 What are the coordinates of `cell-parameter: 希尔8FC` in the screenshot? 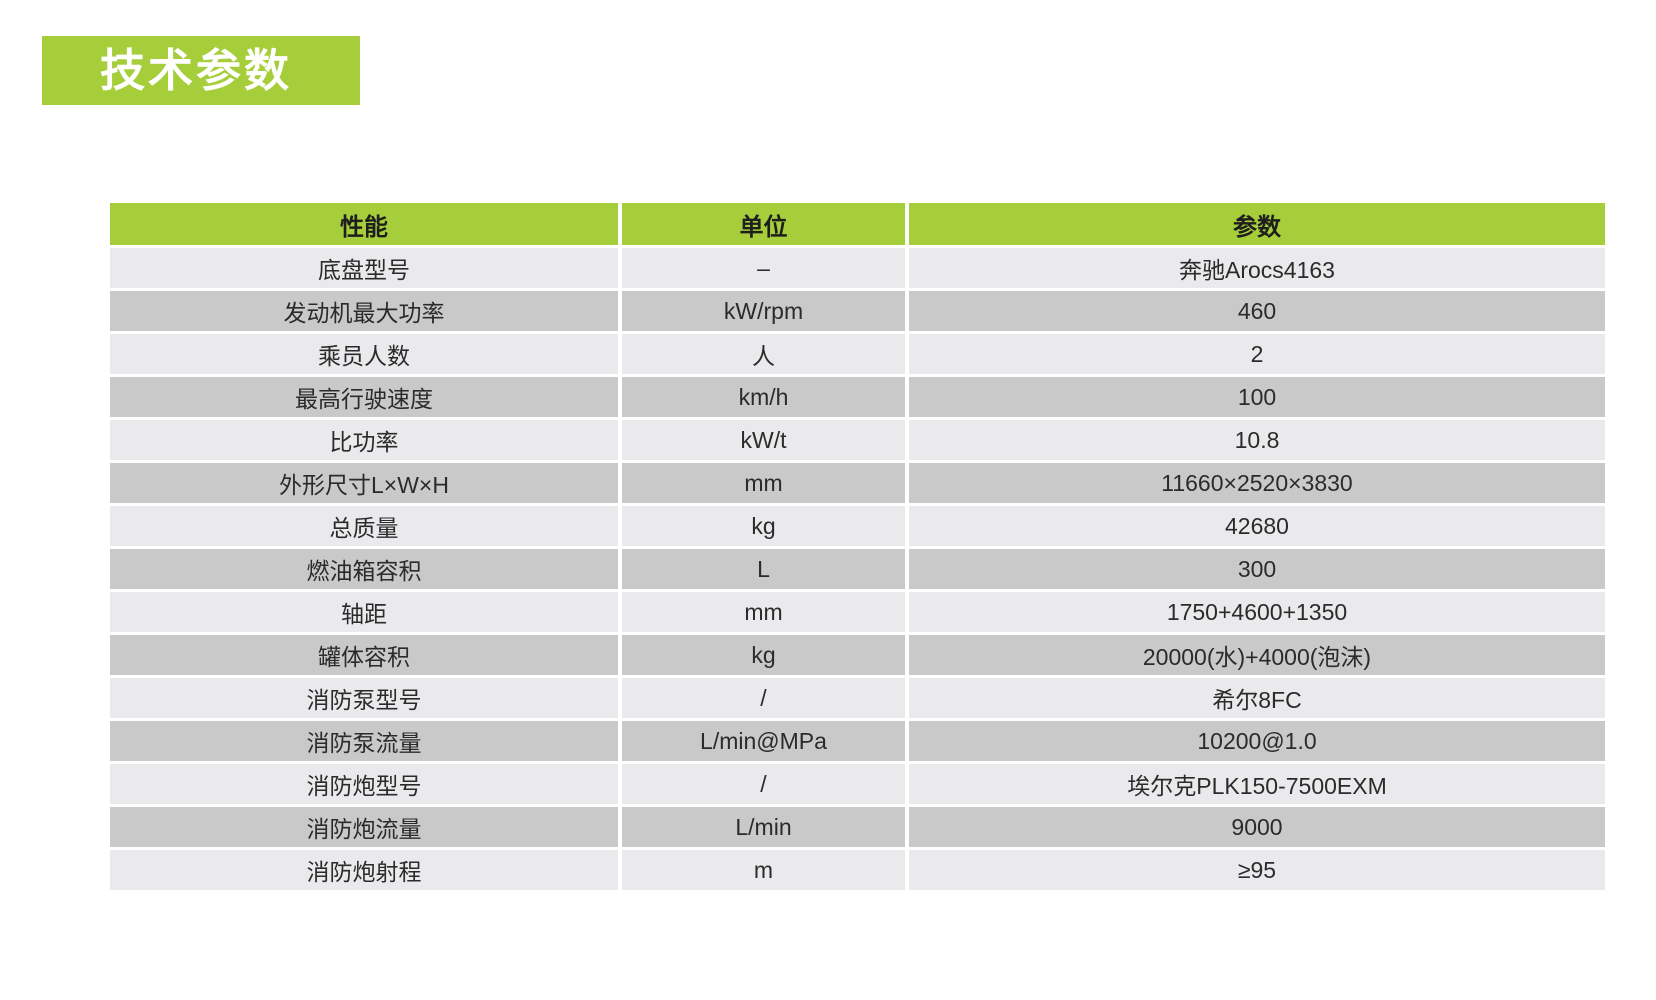 It's located at (1257, 698).